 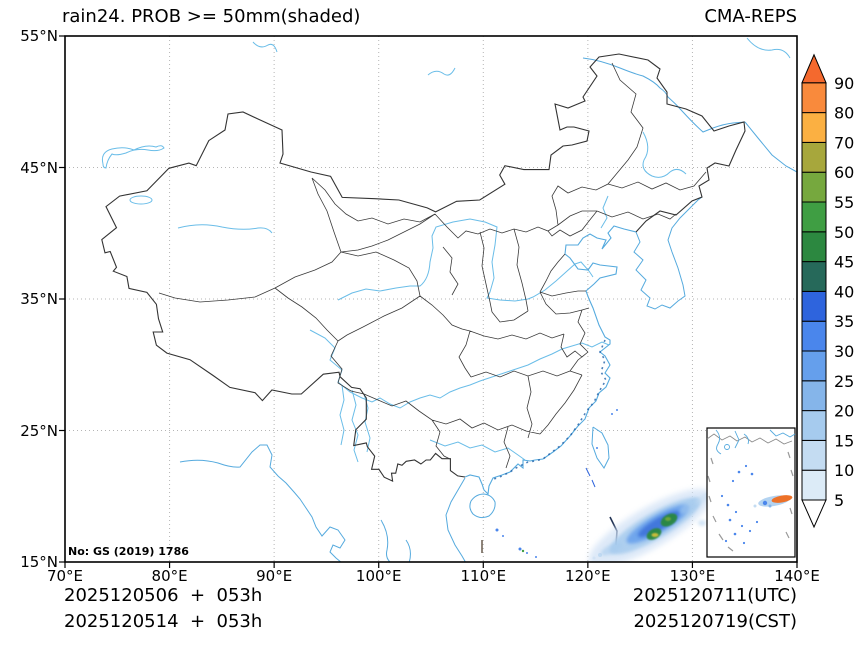 I want to click on precipitation-shading, so click(x=664, y=525).